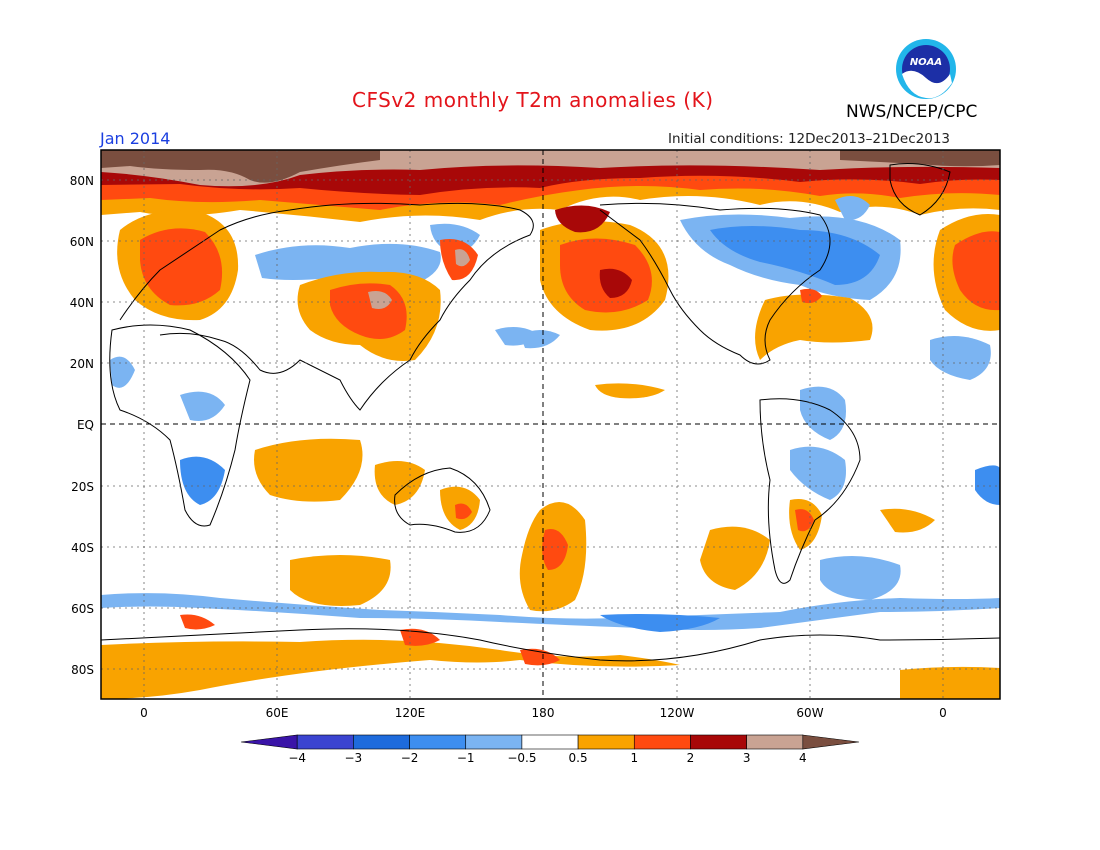 This screenshot has height=850, width=1100. Describe the element at coordinates (912, 112) in the screenshot. I see `agency-label: NWS/NCEP/CPC` at that location.